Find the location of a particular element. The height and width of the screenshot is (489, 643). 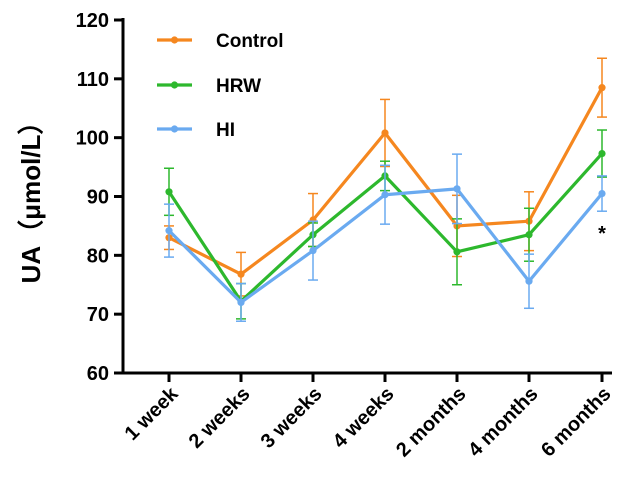

legend-label: Control is located at coordinates (250, 41).